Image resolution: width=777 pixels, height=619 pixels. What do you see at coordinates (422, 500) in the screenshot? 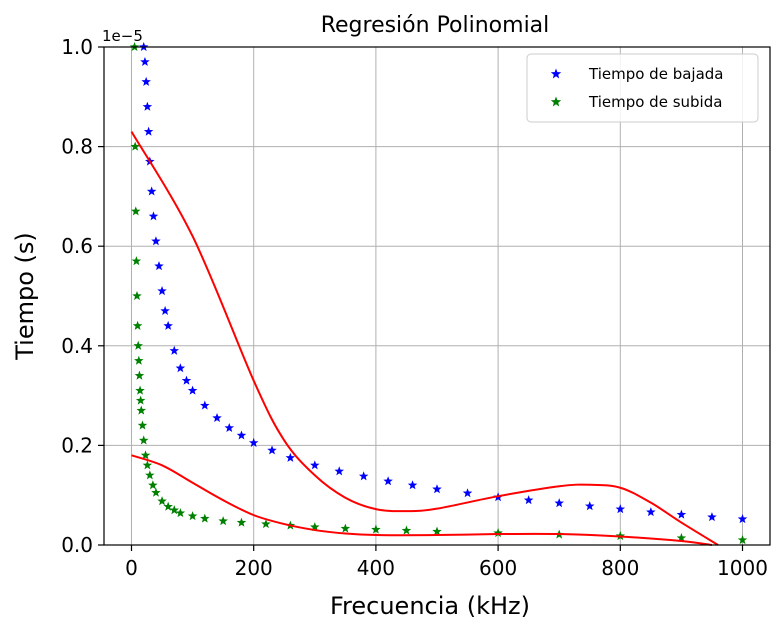
I see `fit-line` at bounding box center [422, 500].